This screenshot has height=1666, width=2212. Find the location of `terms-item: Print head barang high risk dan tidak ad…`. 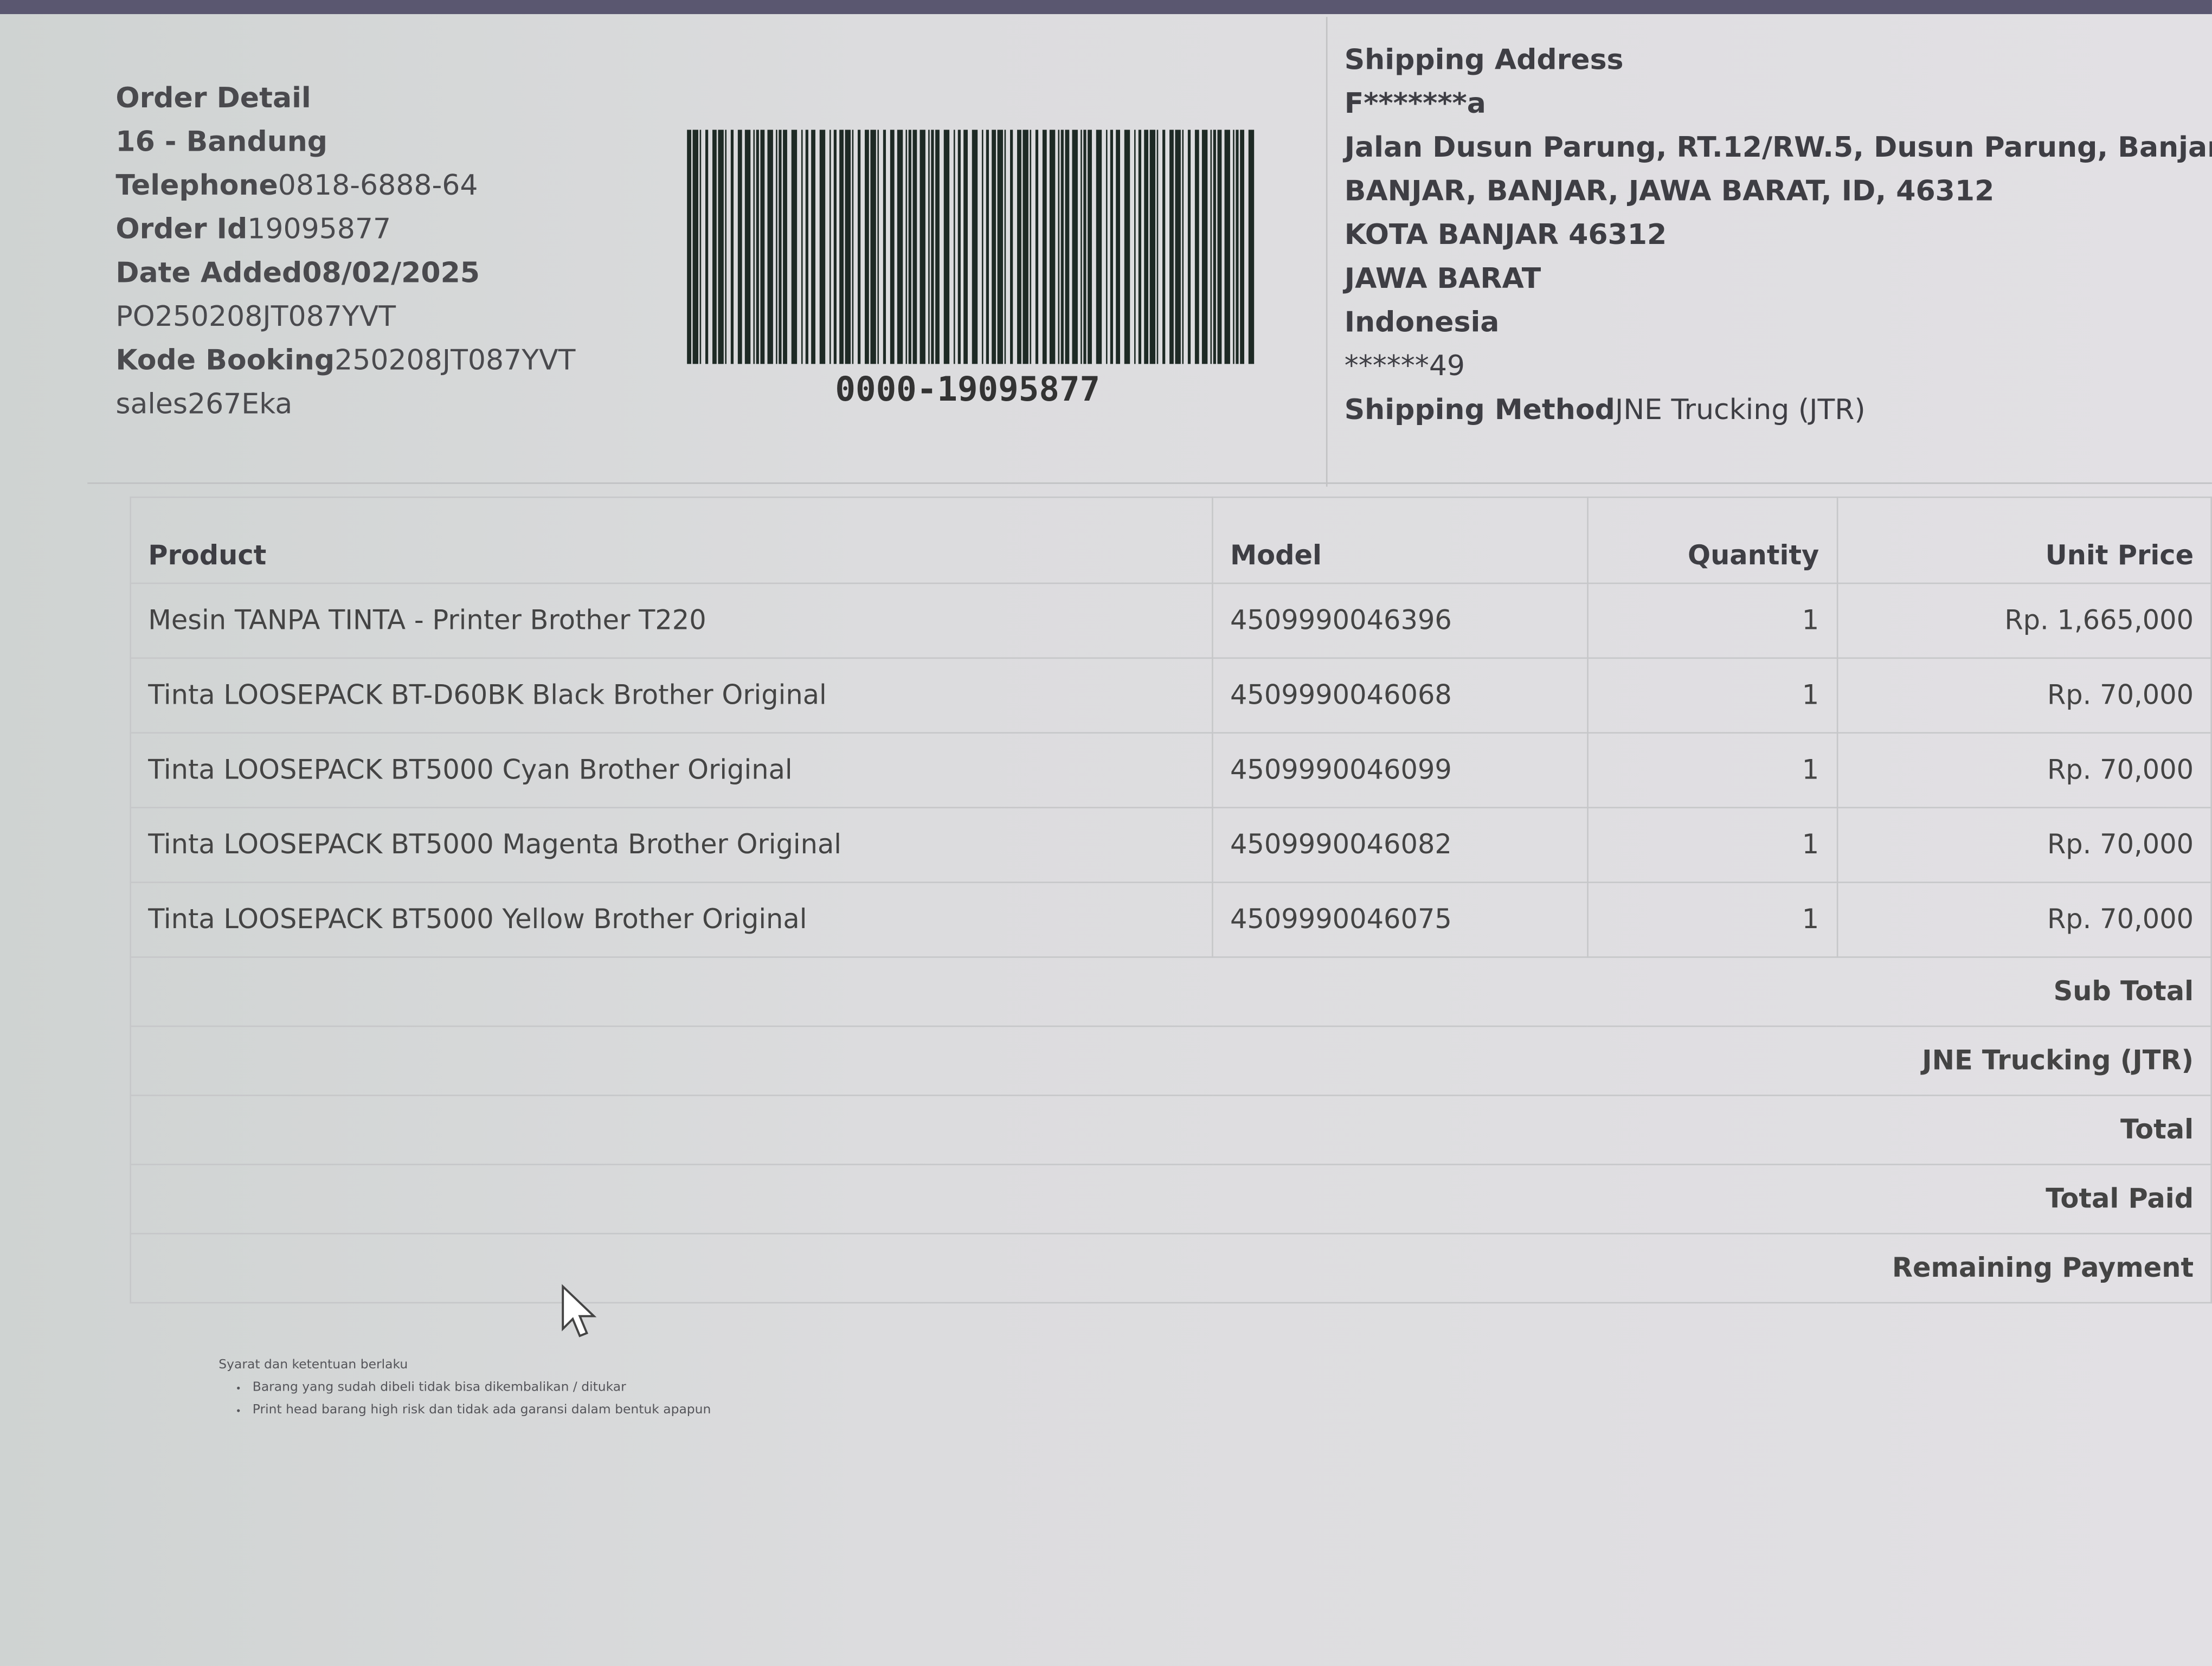

terms-item: Print head barang high risk dan tidak ad… is located at coordinates (482, 1410).